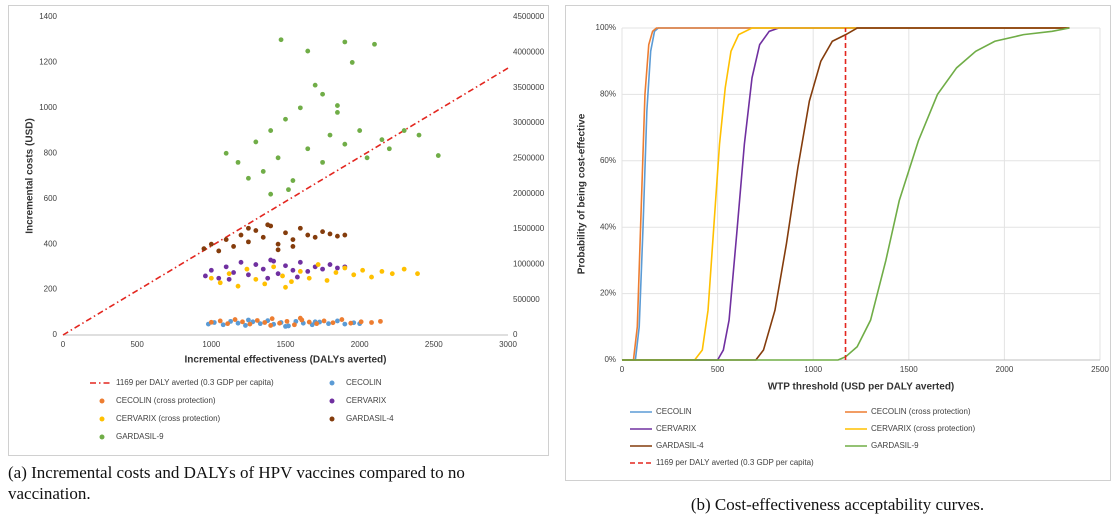  I want to click on y2-tick-label: 2000000, so click(529, 193).